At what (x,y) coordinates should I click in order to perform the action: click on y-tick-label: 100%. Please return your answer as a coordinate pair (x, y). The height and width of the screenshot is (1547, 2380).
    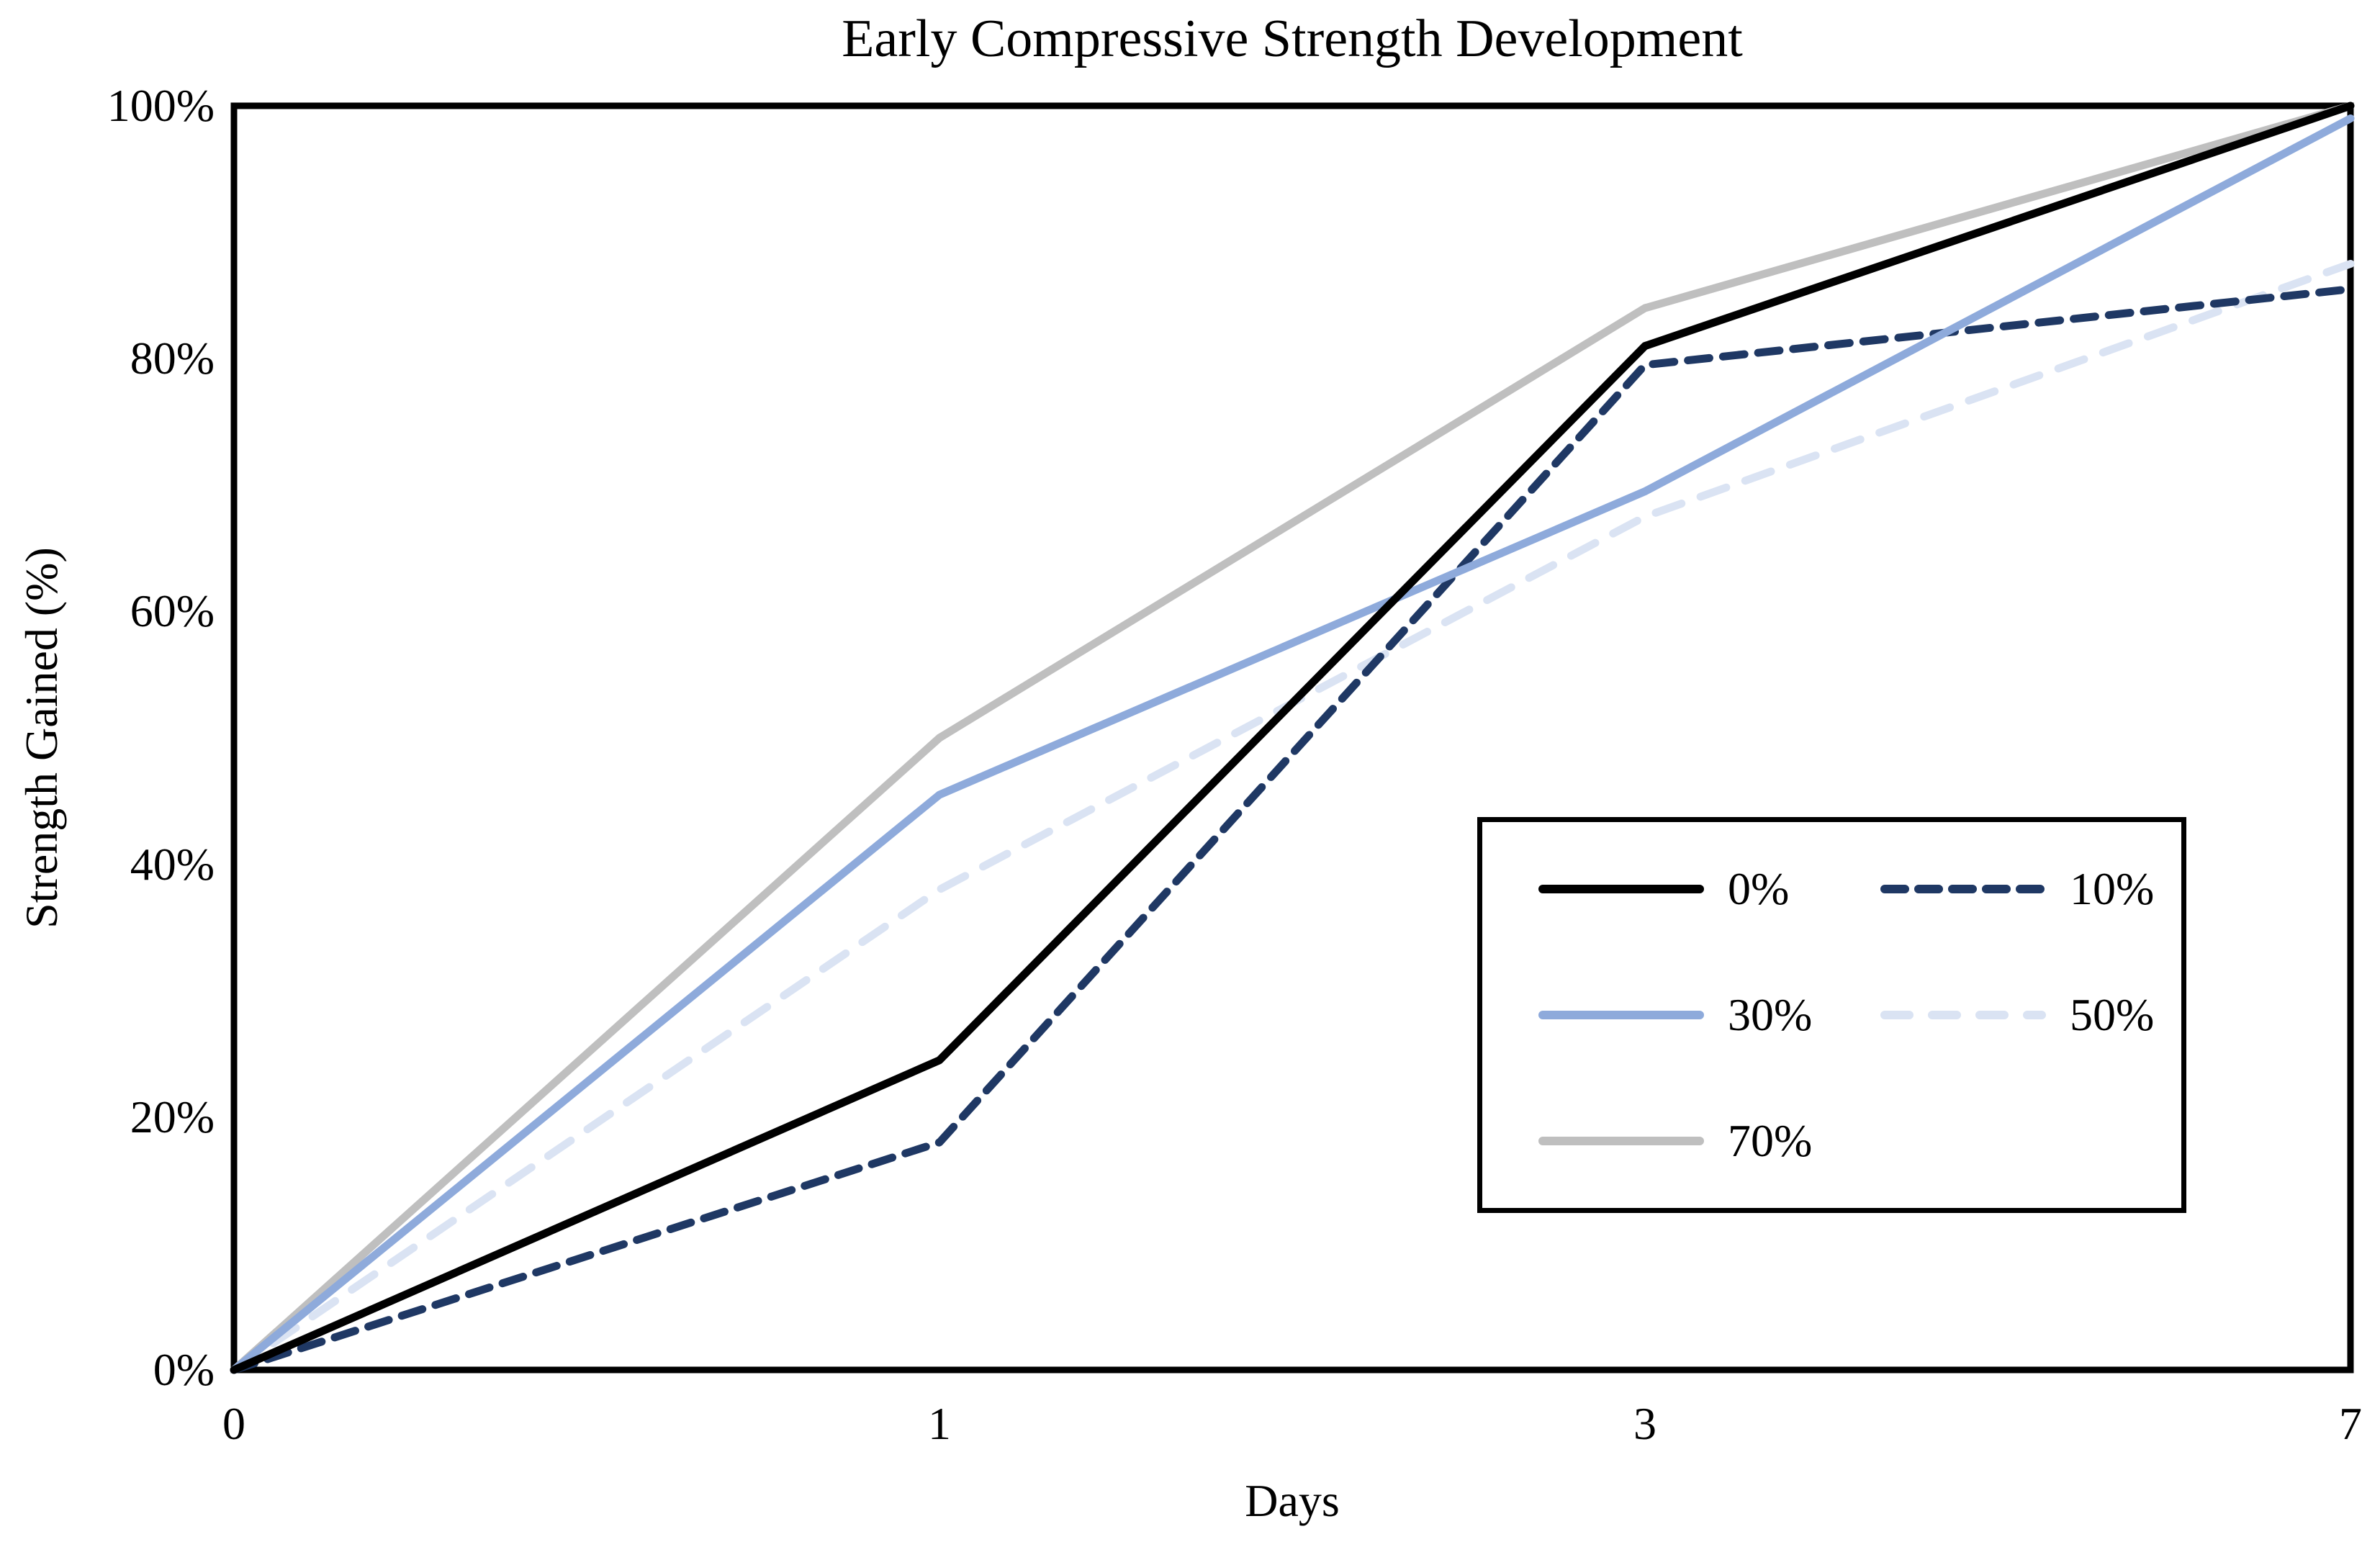
    Looking at the image, I should click on (161, 105).